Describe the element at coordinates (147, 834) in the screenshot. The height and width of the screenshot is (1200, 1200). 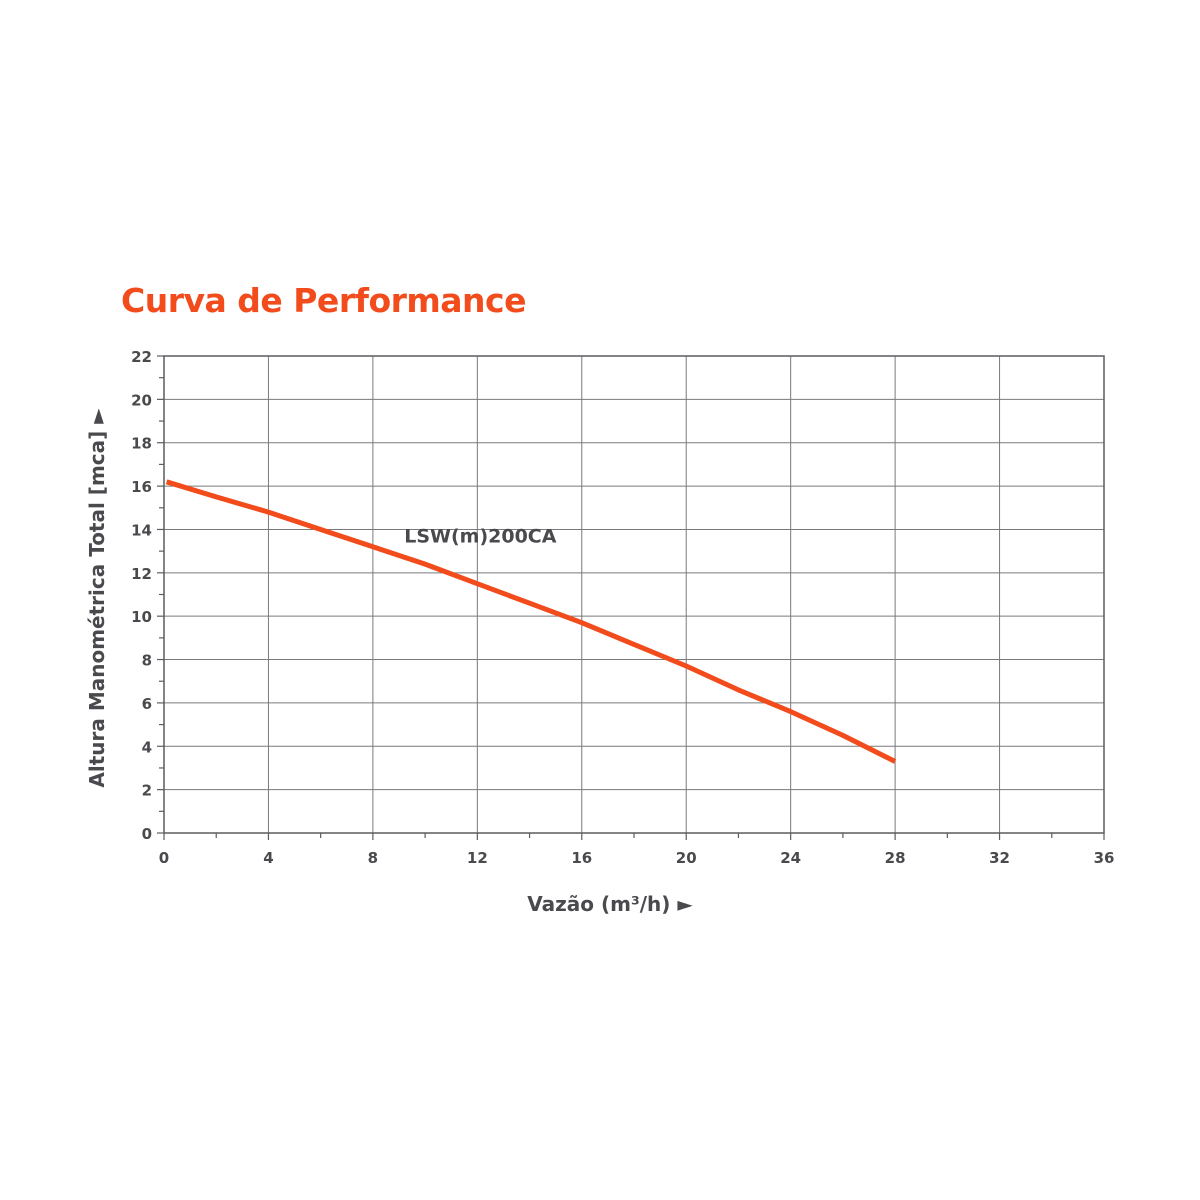
I see `y-tick-label: 0` at that location.